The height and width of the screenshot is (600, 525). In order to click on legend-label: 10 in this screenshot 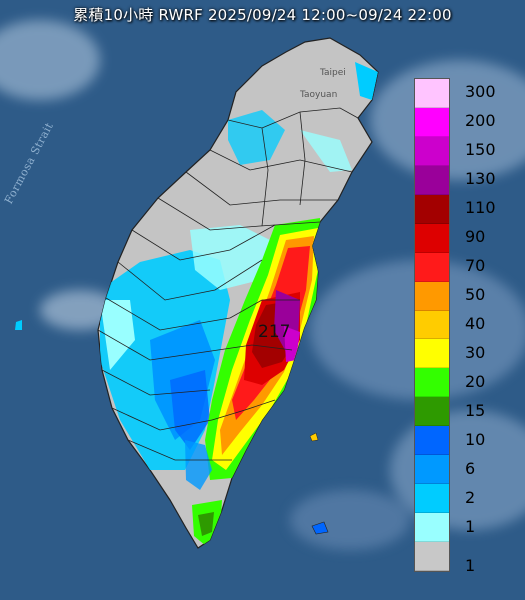, I will do `click(475, 439)`.